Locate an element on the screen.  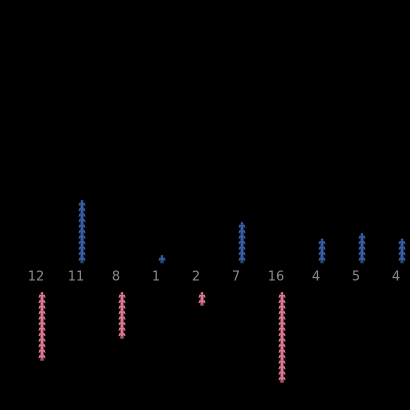
value-label: 11 is located at coordinates (76, 277).